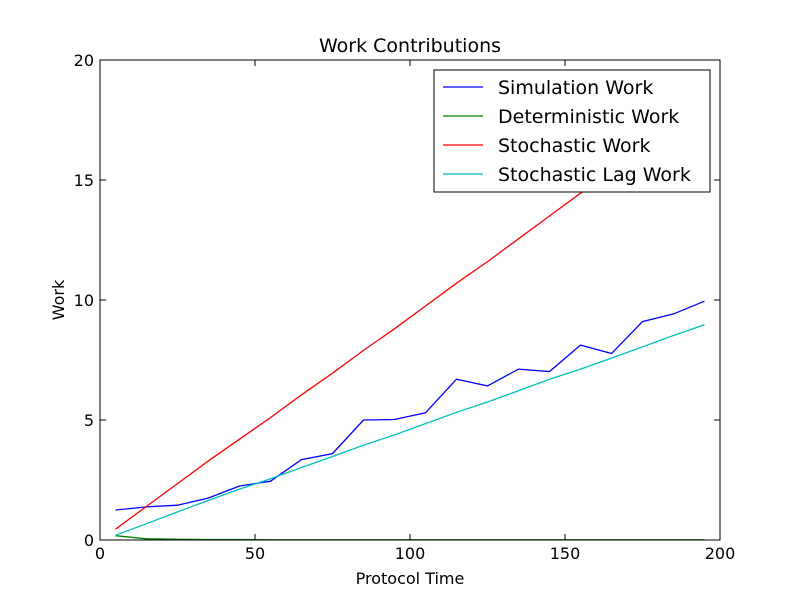 Image resolution: width=800 pixels, height=600 pixels. Describe the element at coordinates (720, 553) in the screenshot. I see `x-tick-label: 200` at that location.